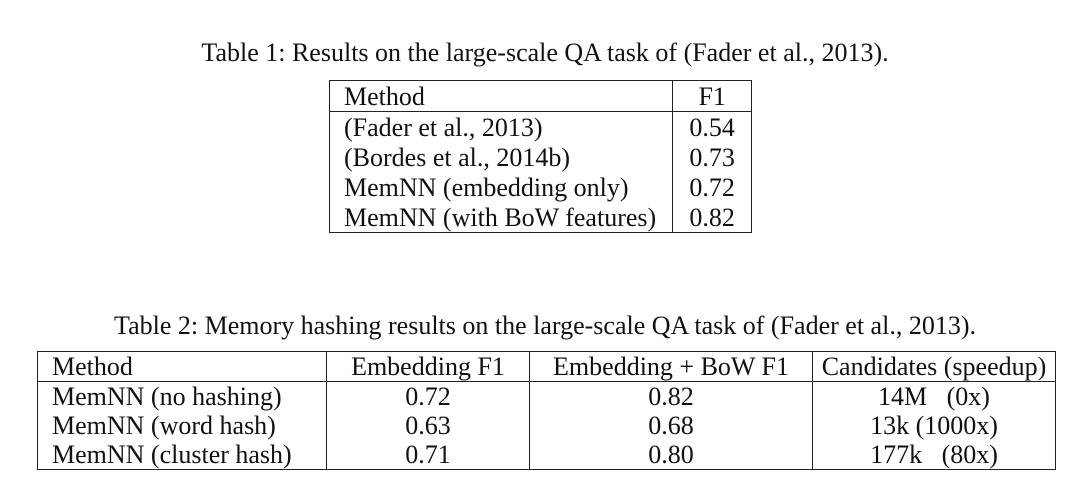 This screenshot has height=492, width=1090. What do you see at coordinates (671, 396) in the screenshot?
I see `embedding-bow-f1-cell: 0.82` at bounding box center [671, 396].